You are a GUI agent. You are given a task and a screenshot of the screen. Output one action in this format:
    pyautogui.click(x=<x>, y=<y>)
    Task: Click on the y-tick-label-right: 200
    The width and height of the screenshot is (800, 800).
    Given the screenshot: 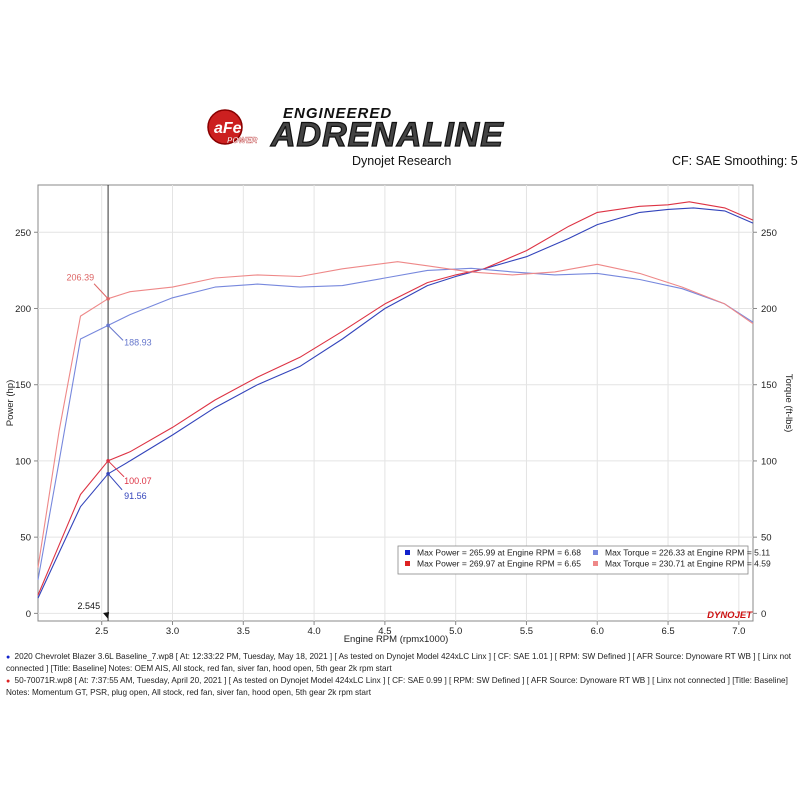 What is the action you would take?
    pyautogui.click(x=769, y=309)
    